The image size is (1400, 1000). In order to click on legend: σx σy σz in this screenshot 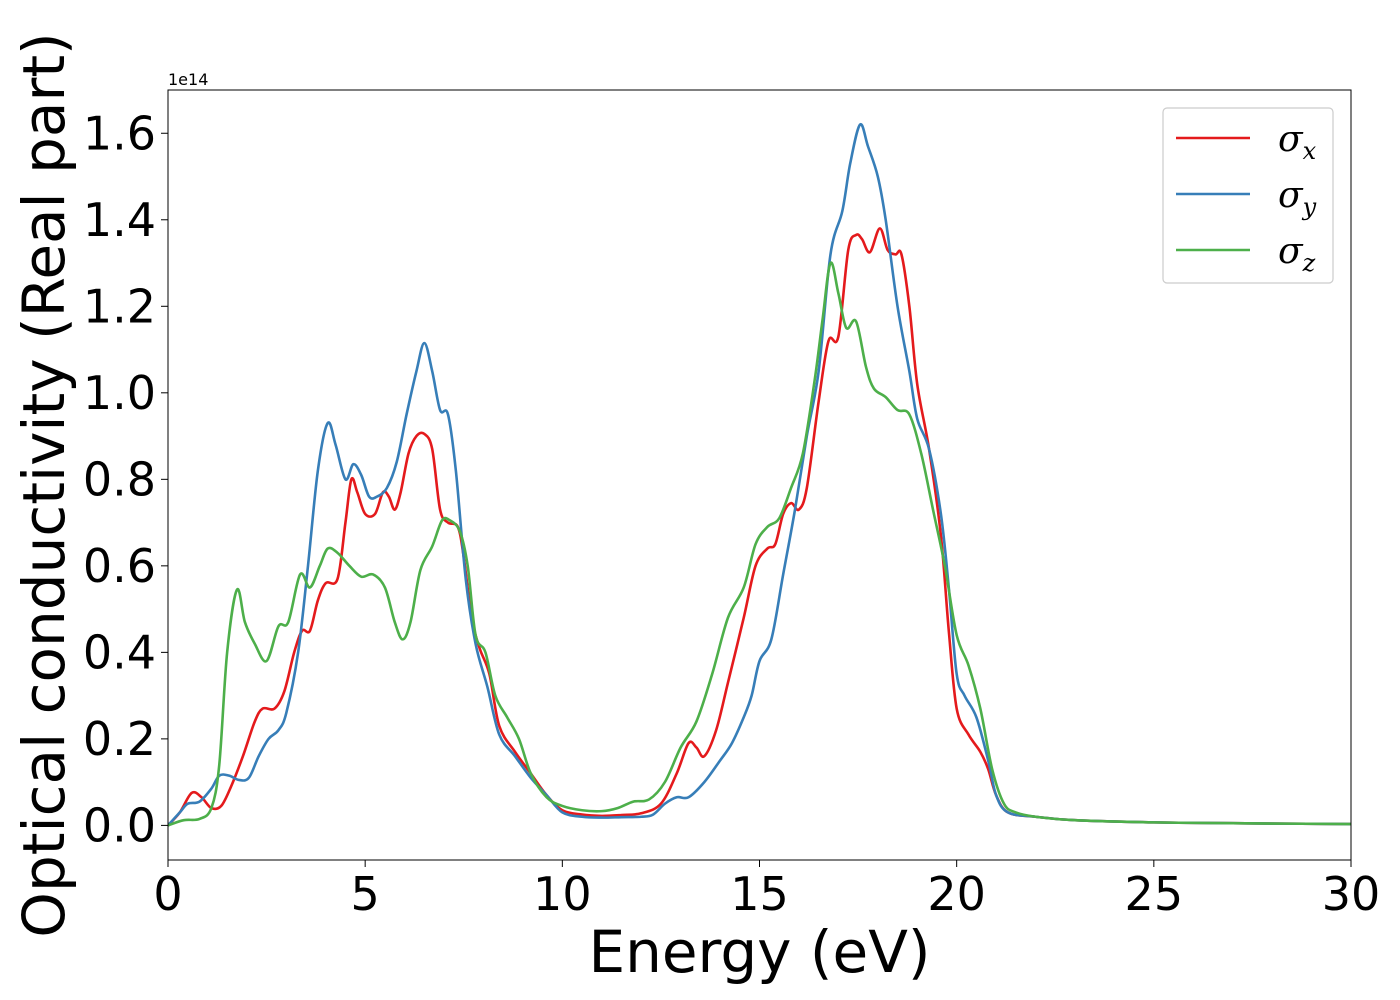, I will do `click(1248, 195)`.